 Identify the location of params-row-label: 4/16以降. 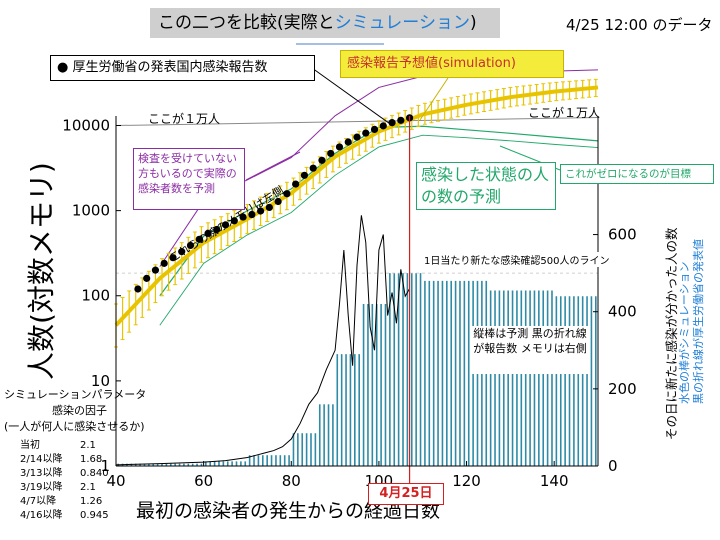
(41, 515).